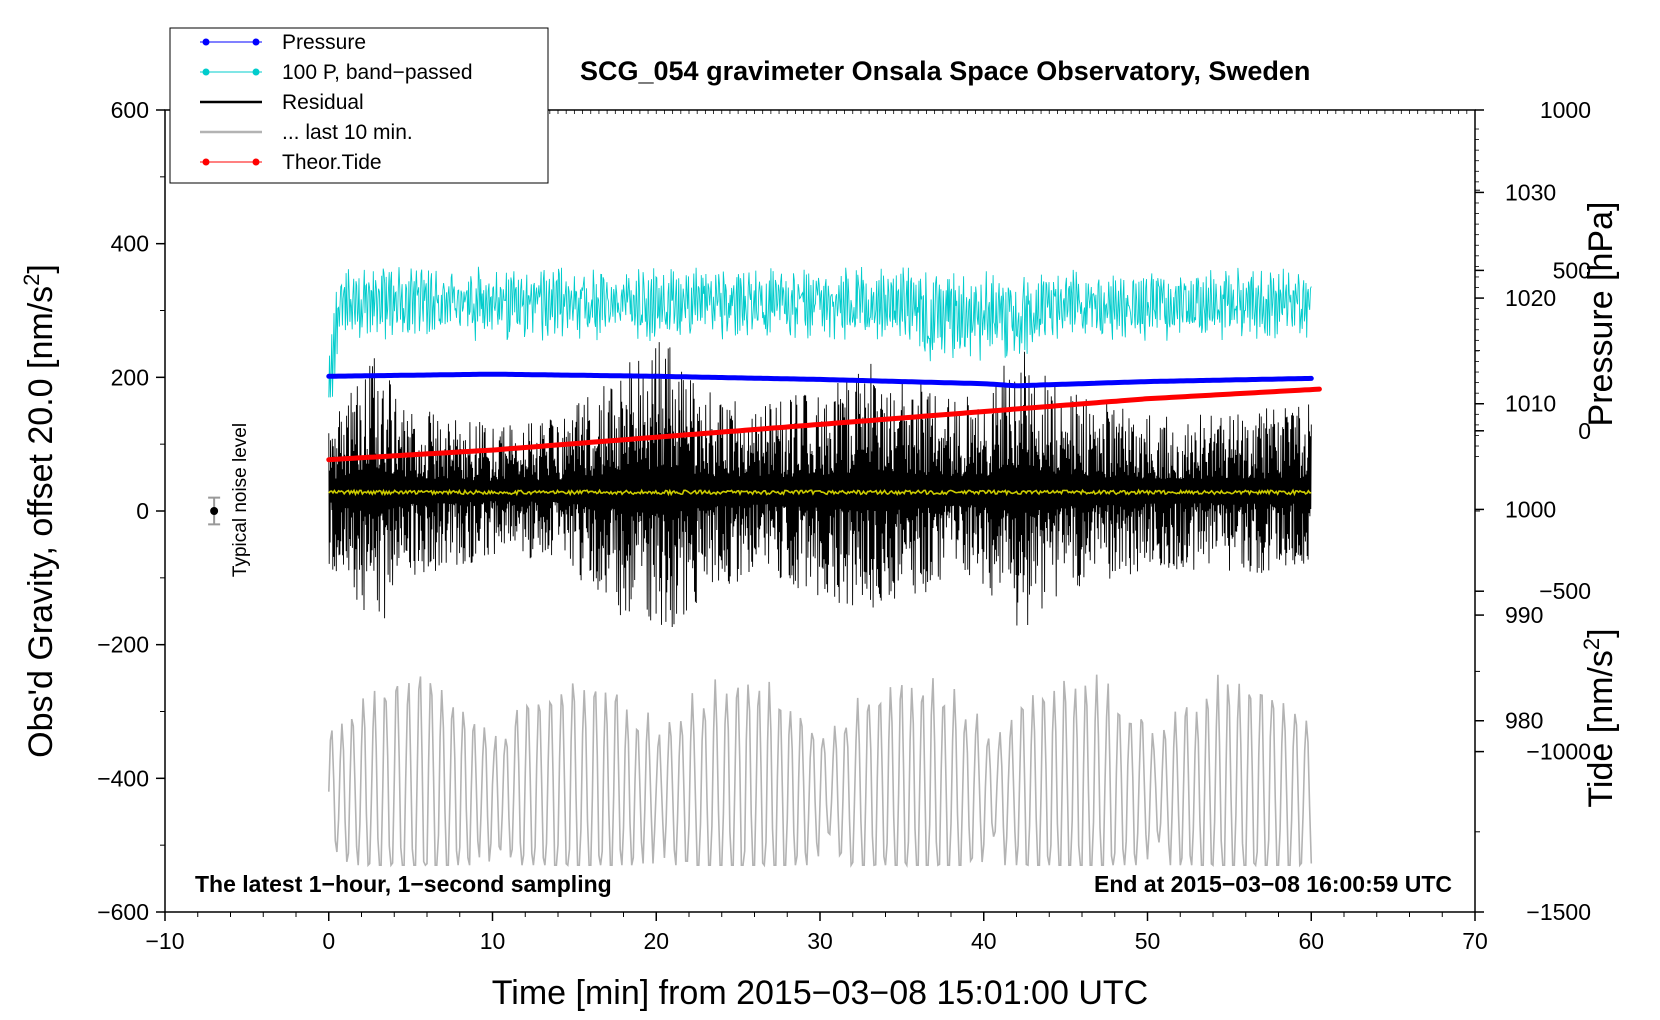 The image size is (1660, 1020). I want to click on y-tide-tick-label: 500, so click(1572, 270).